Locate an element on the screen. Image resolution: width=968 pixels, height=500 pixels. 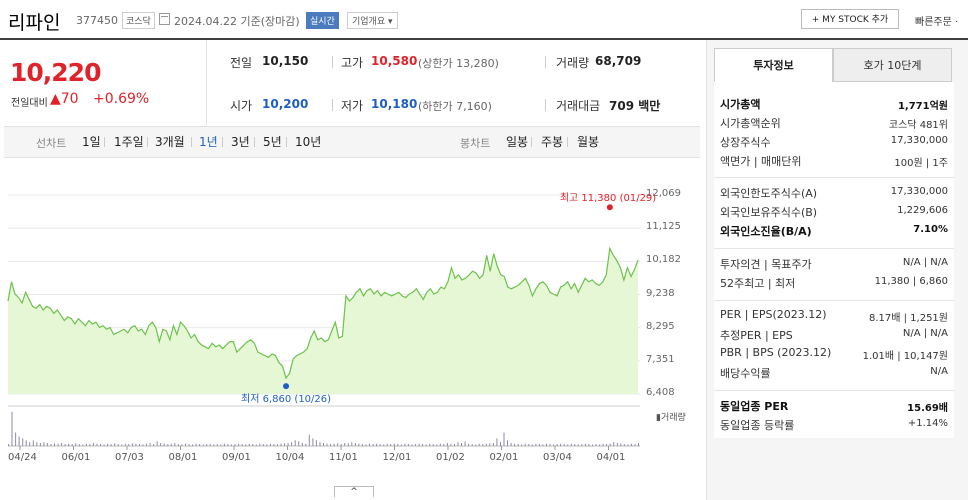
low-annotation: 최저 6,860 (10/26) is located at coordinates (286, 400).